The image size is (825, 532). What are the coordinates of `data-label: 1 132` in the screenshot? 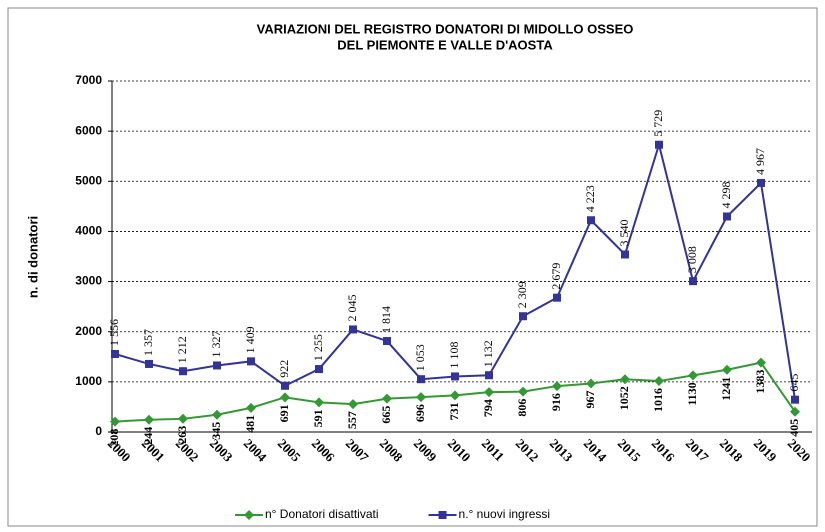 It's located at (488, 353).